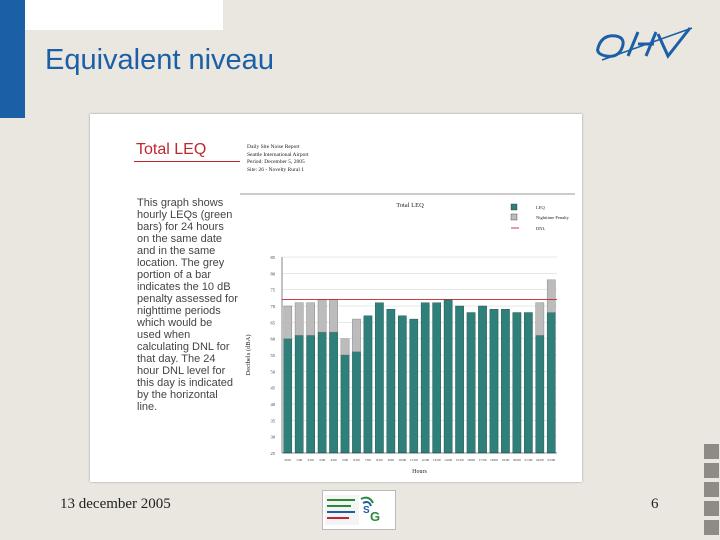 Image resolution: width=720 pixels, height=540 pixels. I want to click on y-tick-label: 30, so click(273, 437).